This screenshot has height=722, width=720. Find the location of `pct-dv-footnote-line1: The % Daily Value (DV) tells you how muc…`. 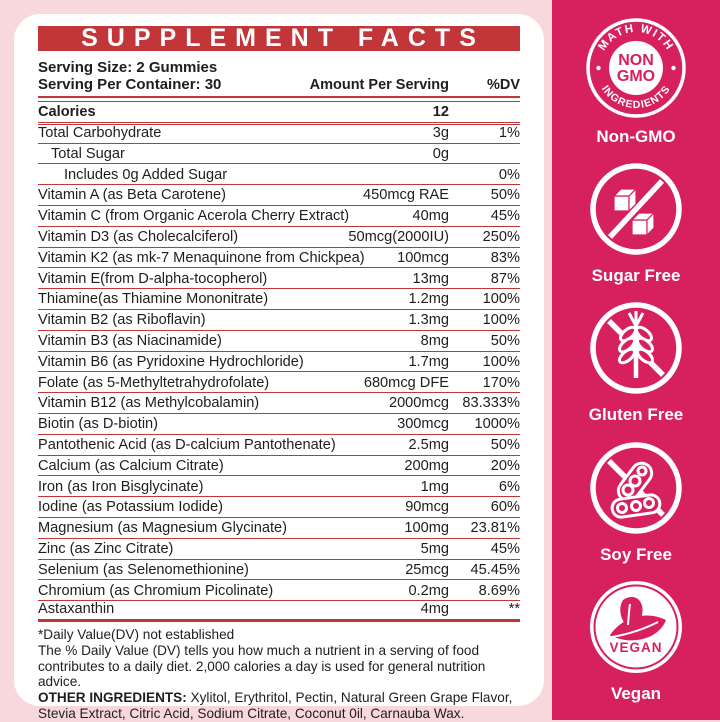

pct-dv-footnote-line1: The % Daily Value (DV) tells you how muc… is located at coordinates (258, 650).